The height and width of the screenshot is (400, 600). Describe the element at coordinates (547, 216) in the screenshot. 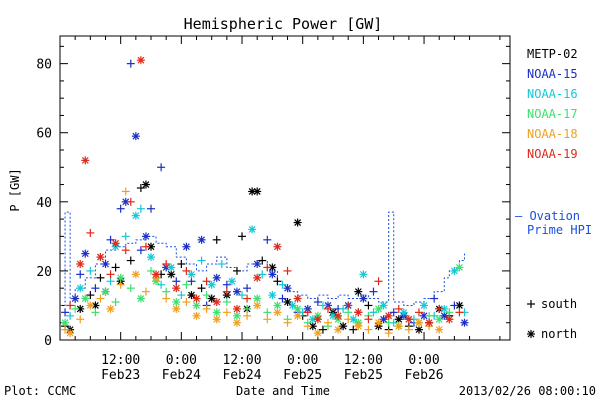

I see `ovation-legend-line1: — Ovation` at that location.